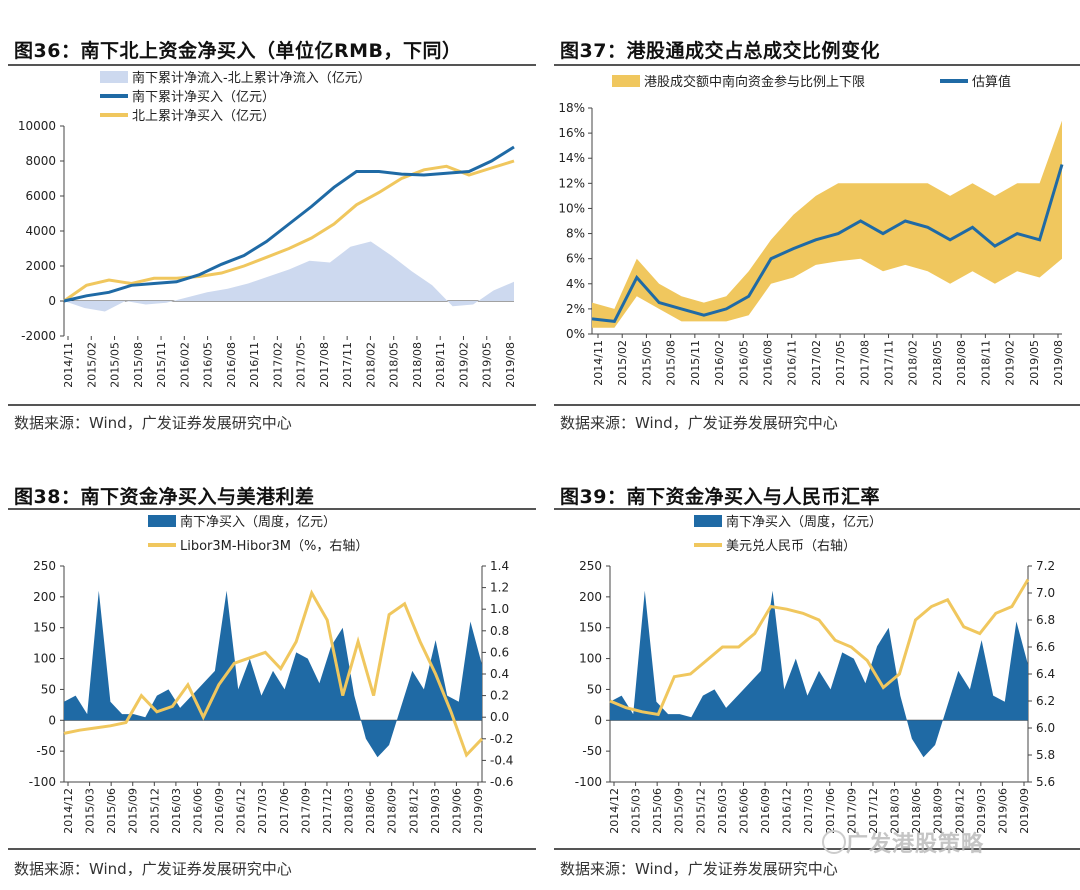 The width and height of the screenshot is (1080, 890). I want to click on x-tick-label: 2015/05, so click(646, 363).